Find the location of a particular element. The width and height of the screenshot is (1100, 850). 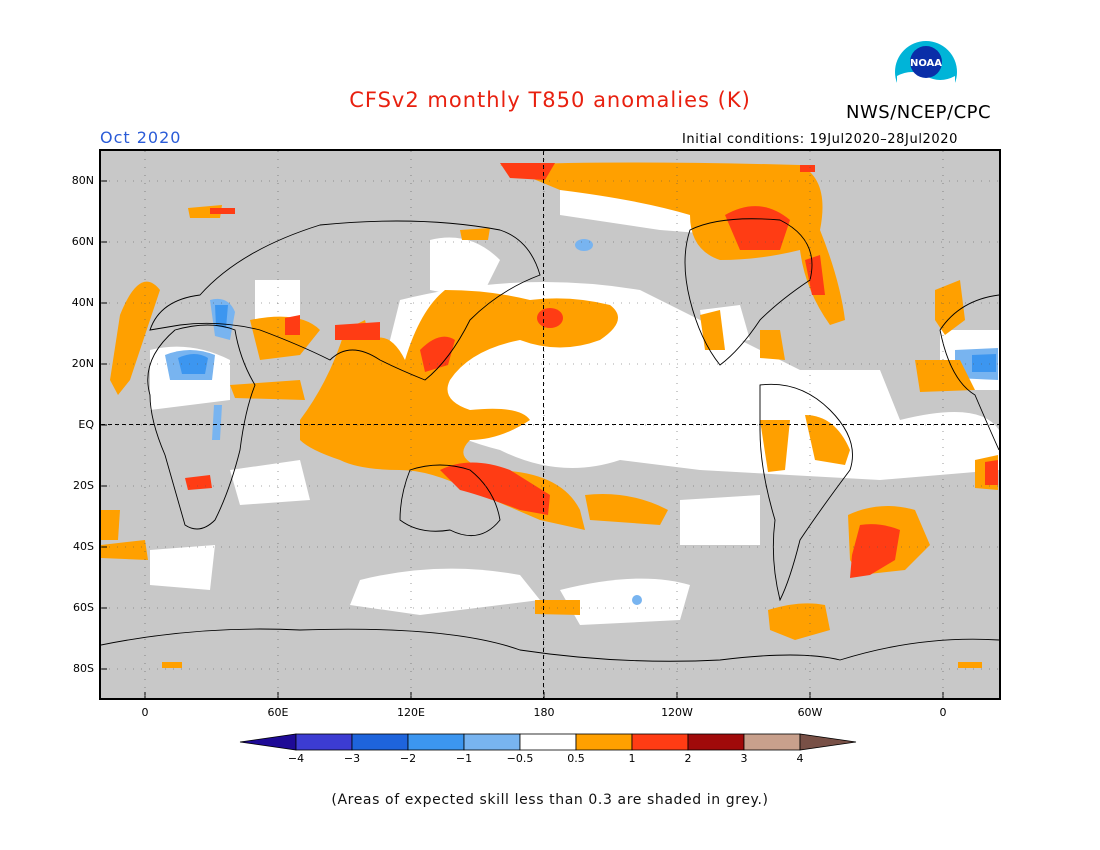

colorbar-arrow-low is located at coordinates (268, 742).